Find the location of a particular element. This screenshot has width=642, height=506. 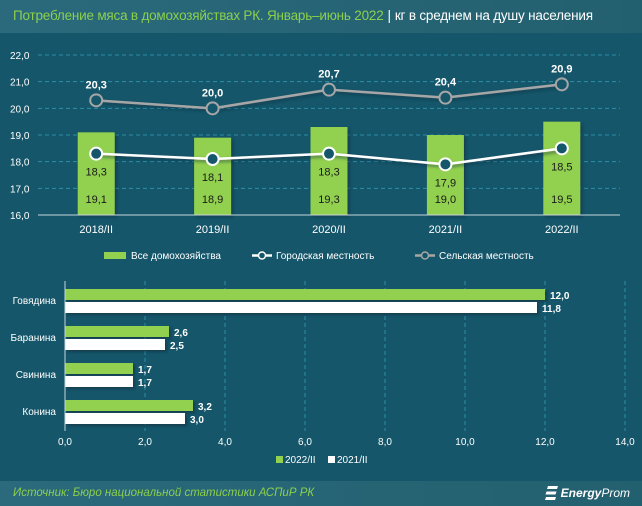

rural-value-label: 20,0 is located at coordinates (212, 93).